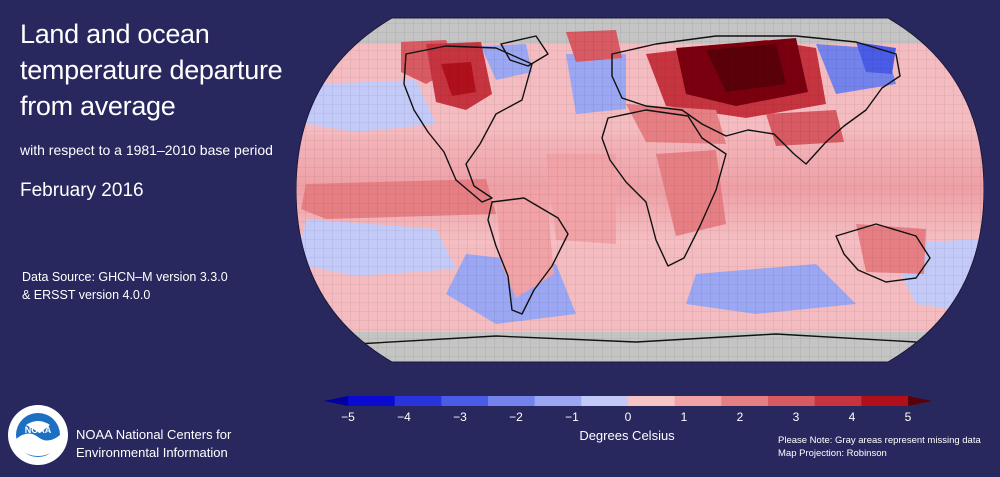 Image resolution: width=1000 pixels, height=477 pixels. What do you see at coordinates (125, 277) in the screenshot?
I see `data-source-line-1: Data Source: GHCN–M version 3.3.0` at bounding box center [125, 277].